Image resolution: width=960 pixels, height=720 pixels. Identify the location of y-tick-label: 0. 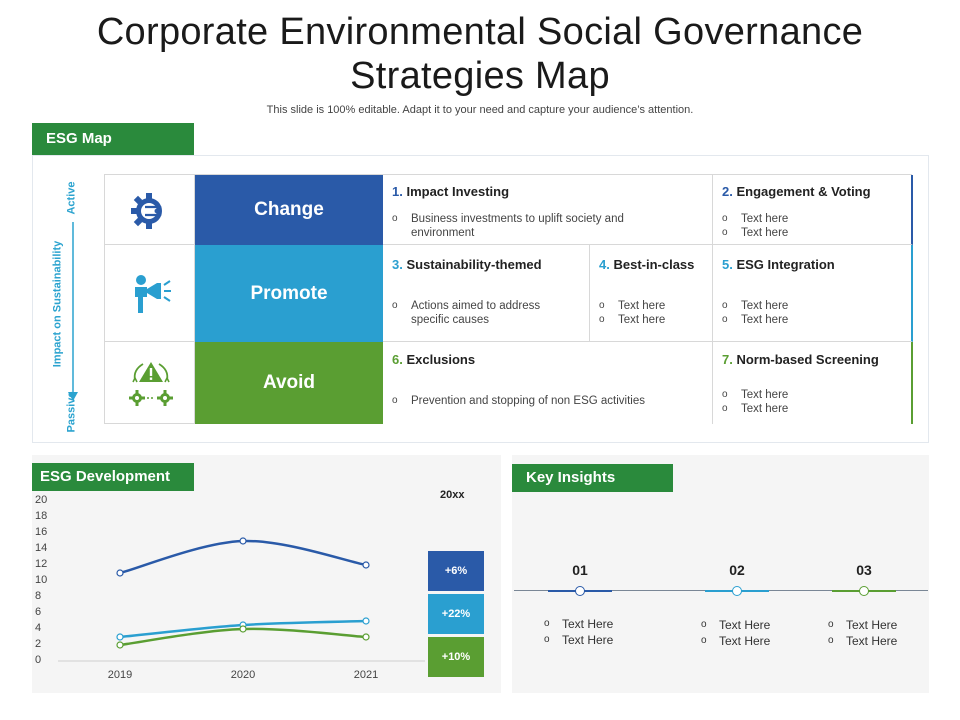
(38, 660).